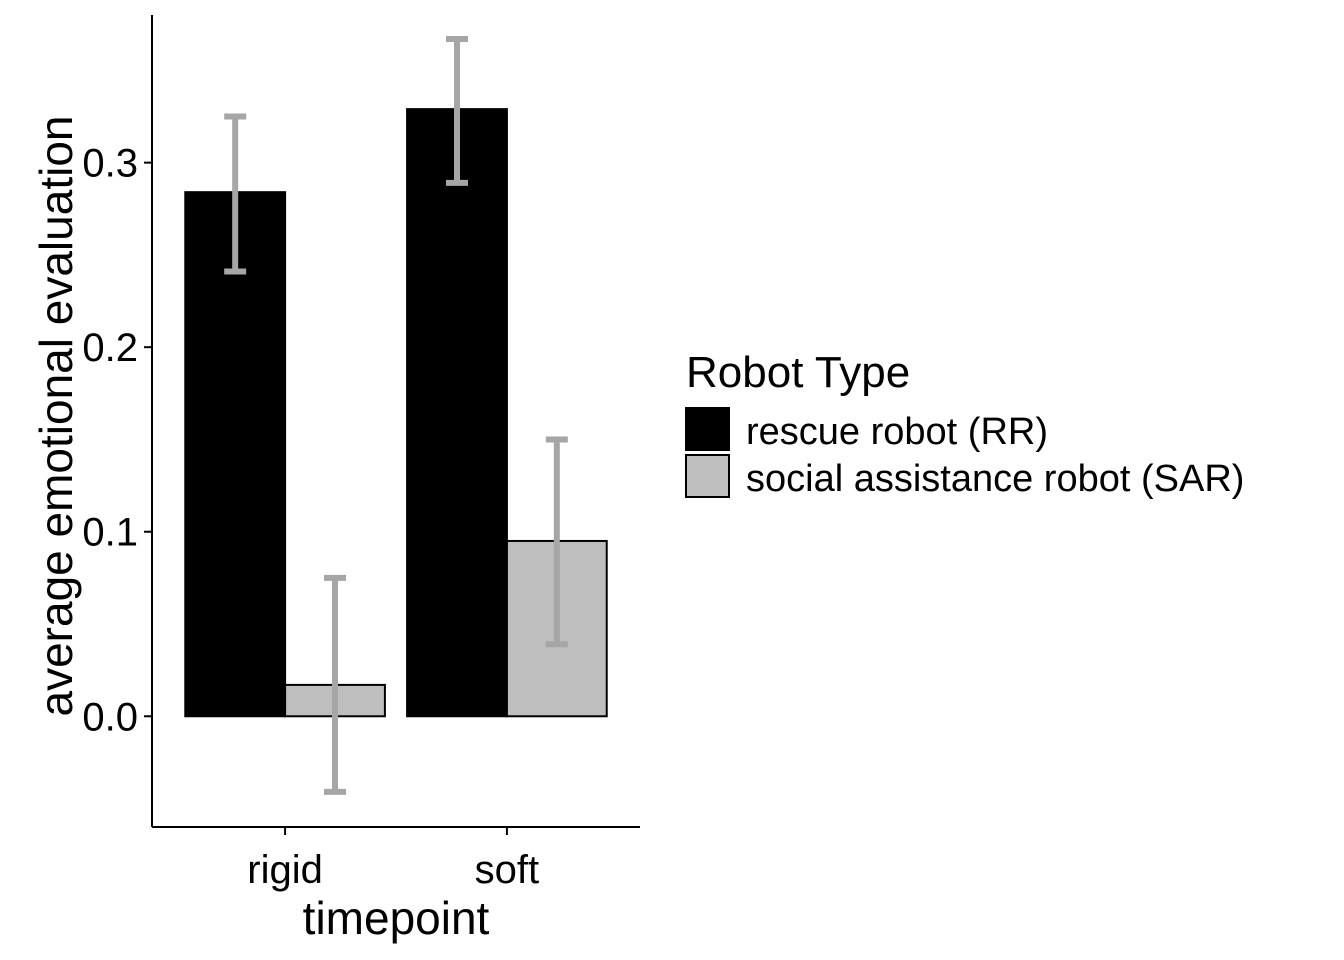  I want to click on y-tick-label: 0.0, so click(110, 717).